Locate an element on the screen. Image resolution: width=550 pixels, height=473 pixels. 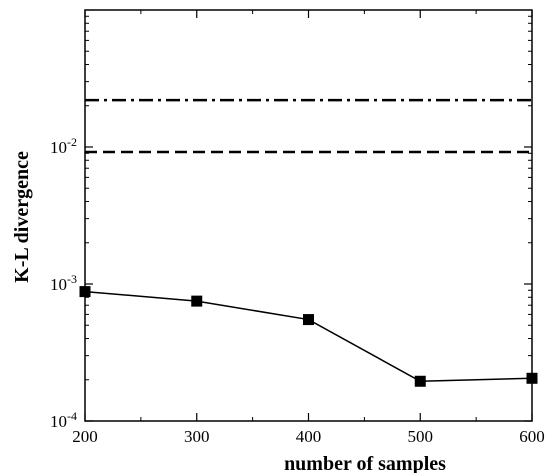
y-axis-title: K-L divergence is located at coordinates (22, 217).